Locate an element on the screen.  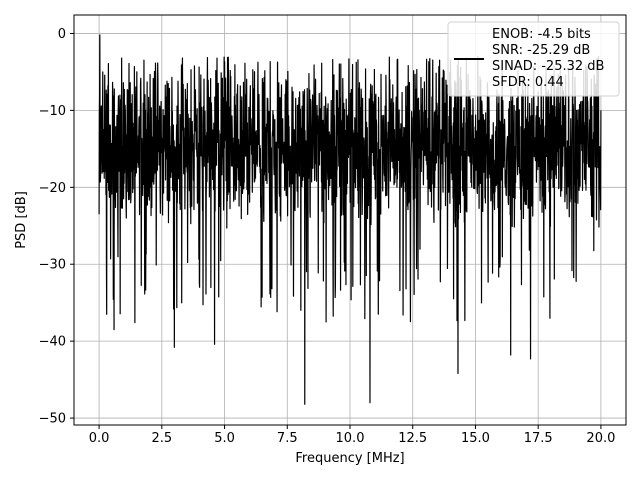
y-axis-label: PSD [dB] is located at coordinates (21, 220).